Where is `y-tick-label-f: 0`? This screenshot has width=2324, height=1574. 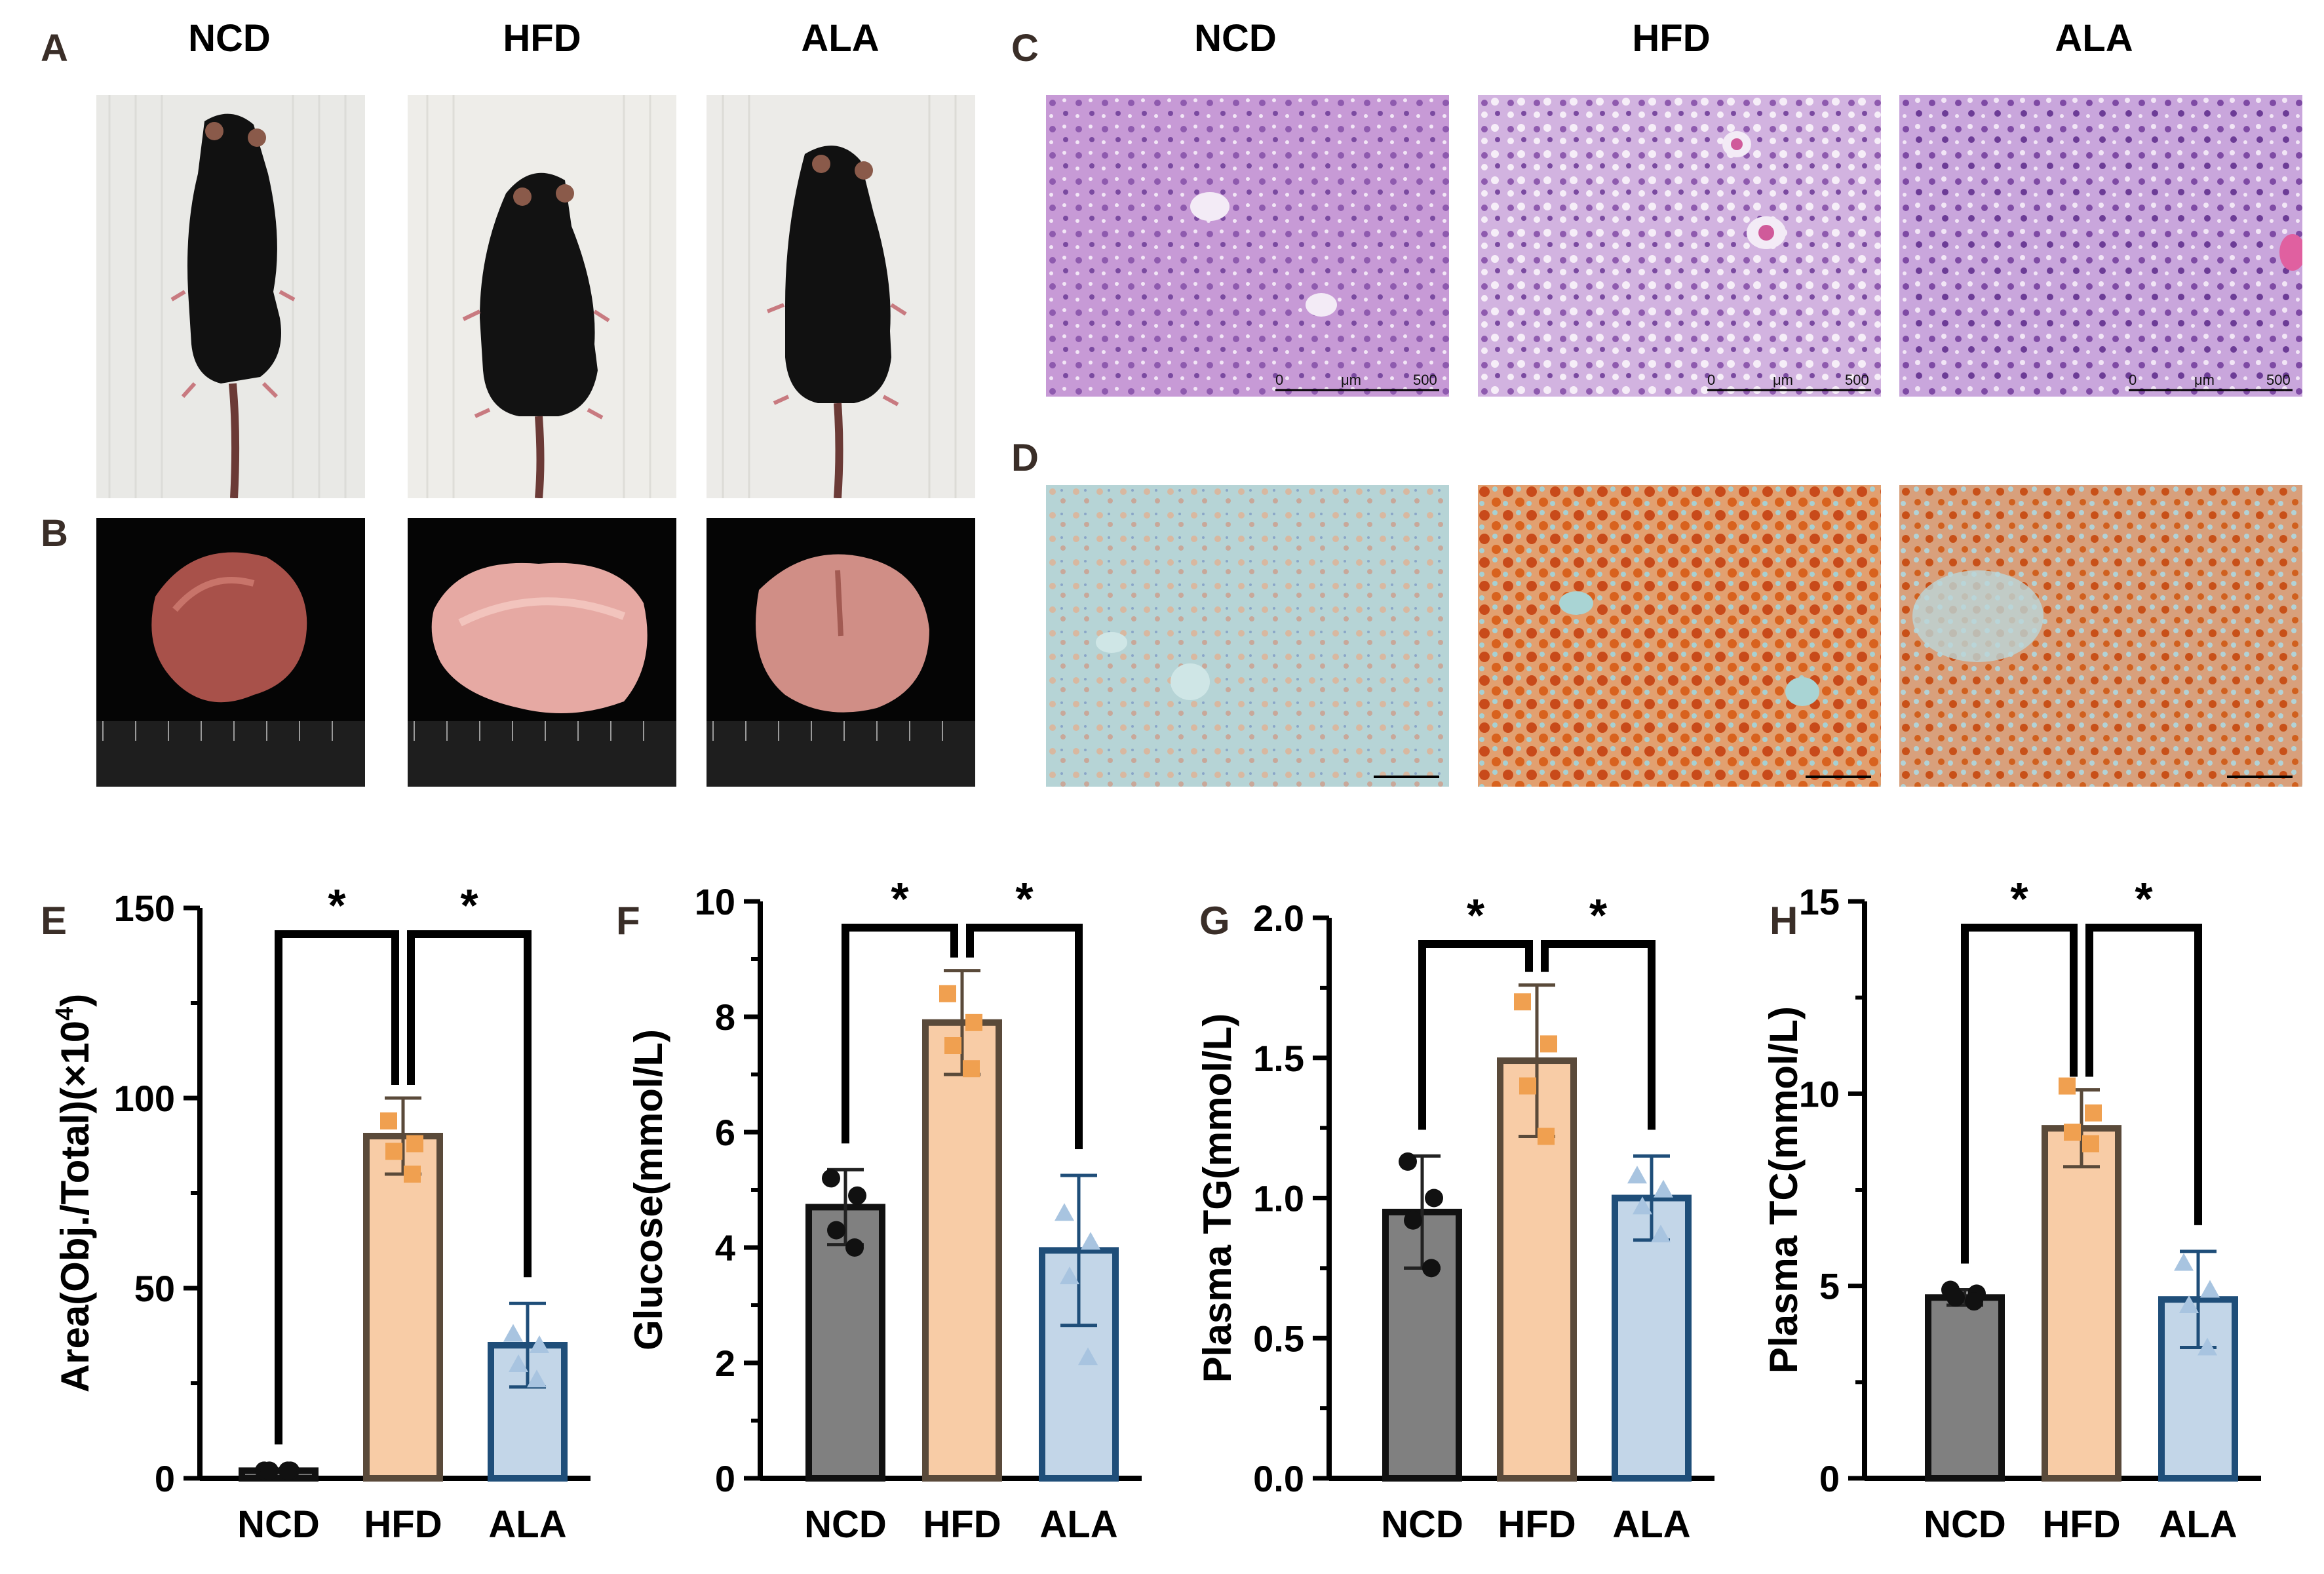 y-tick-label-f: 0 is located at coordinates (725, 1479).